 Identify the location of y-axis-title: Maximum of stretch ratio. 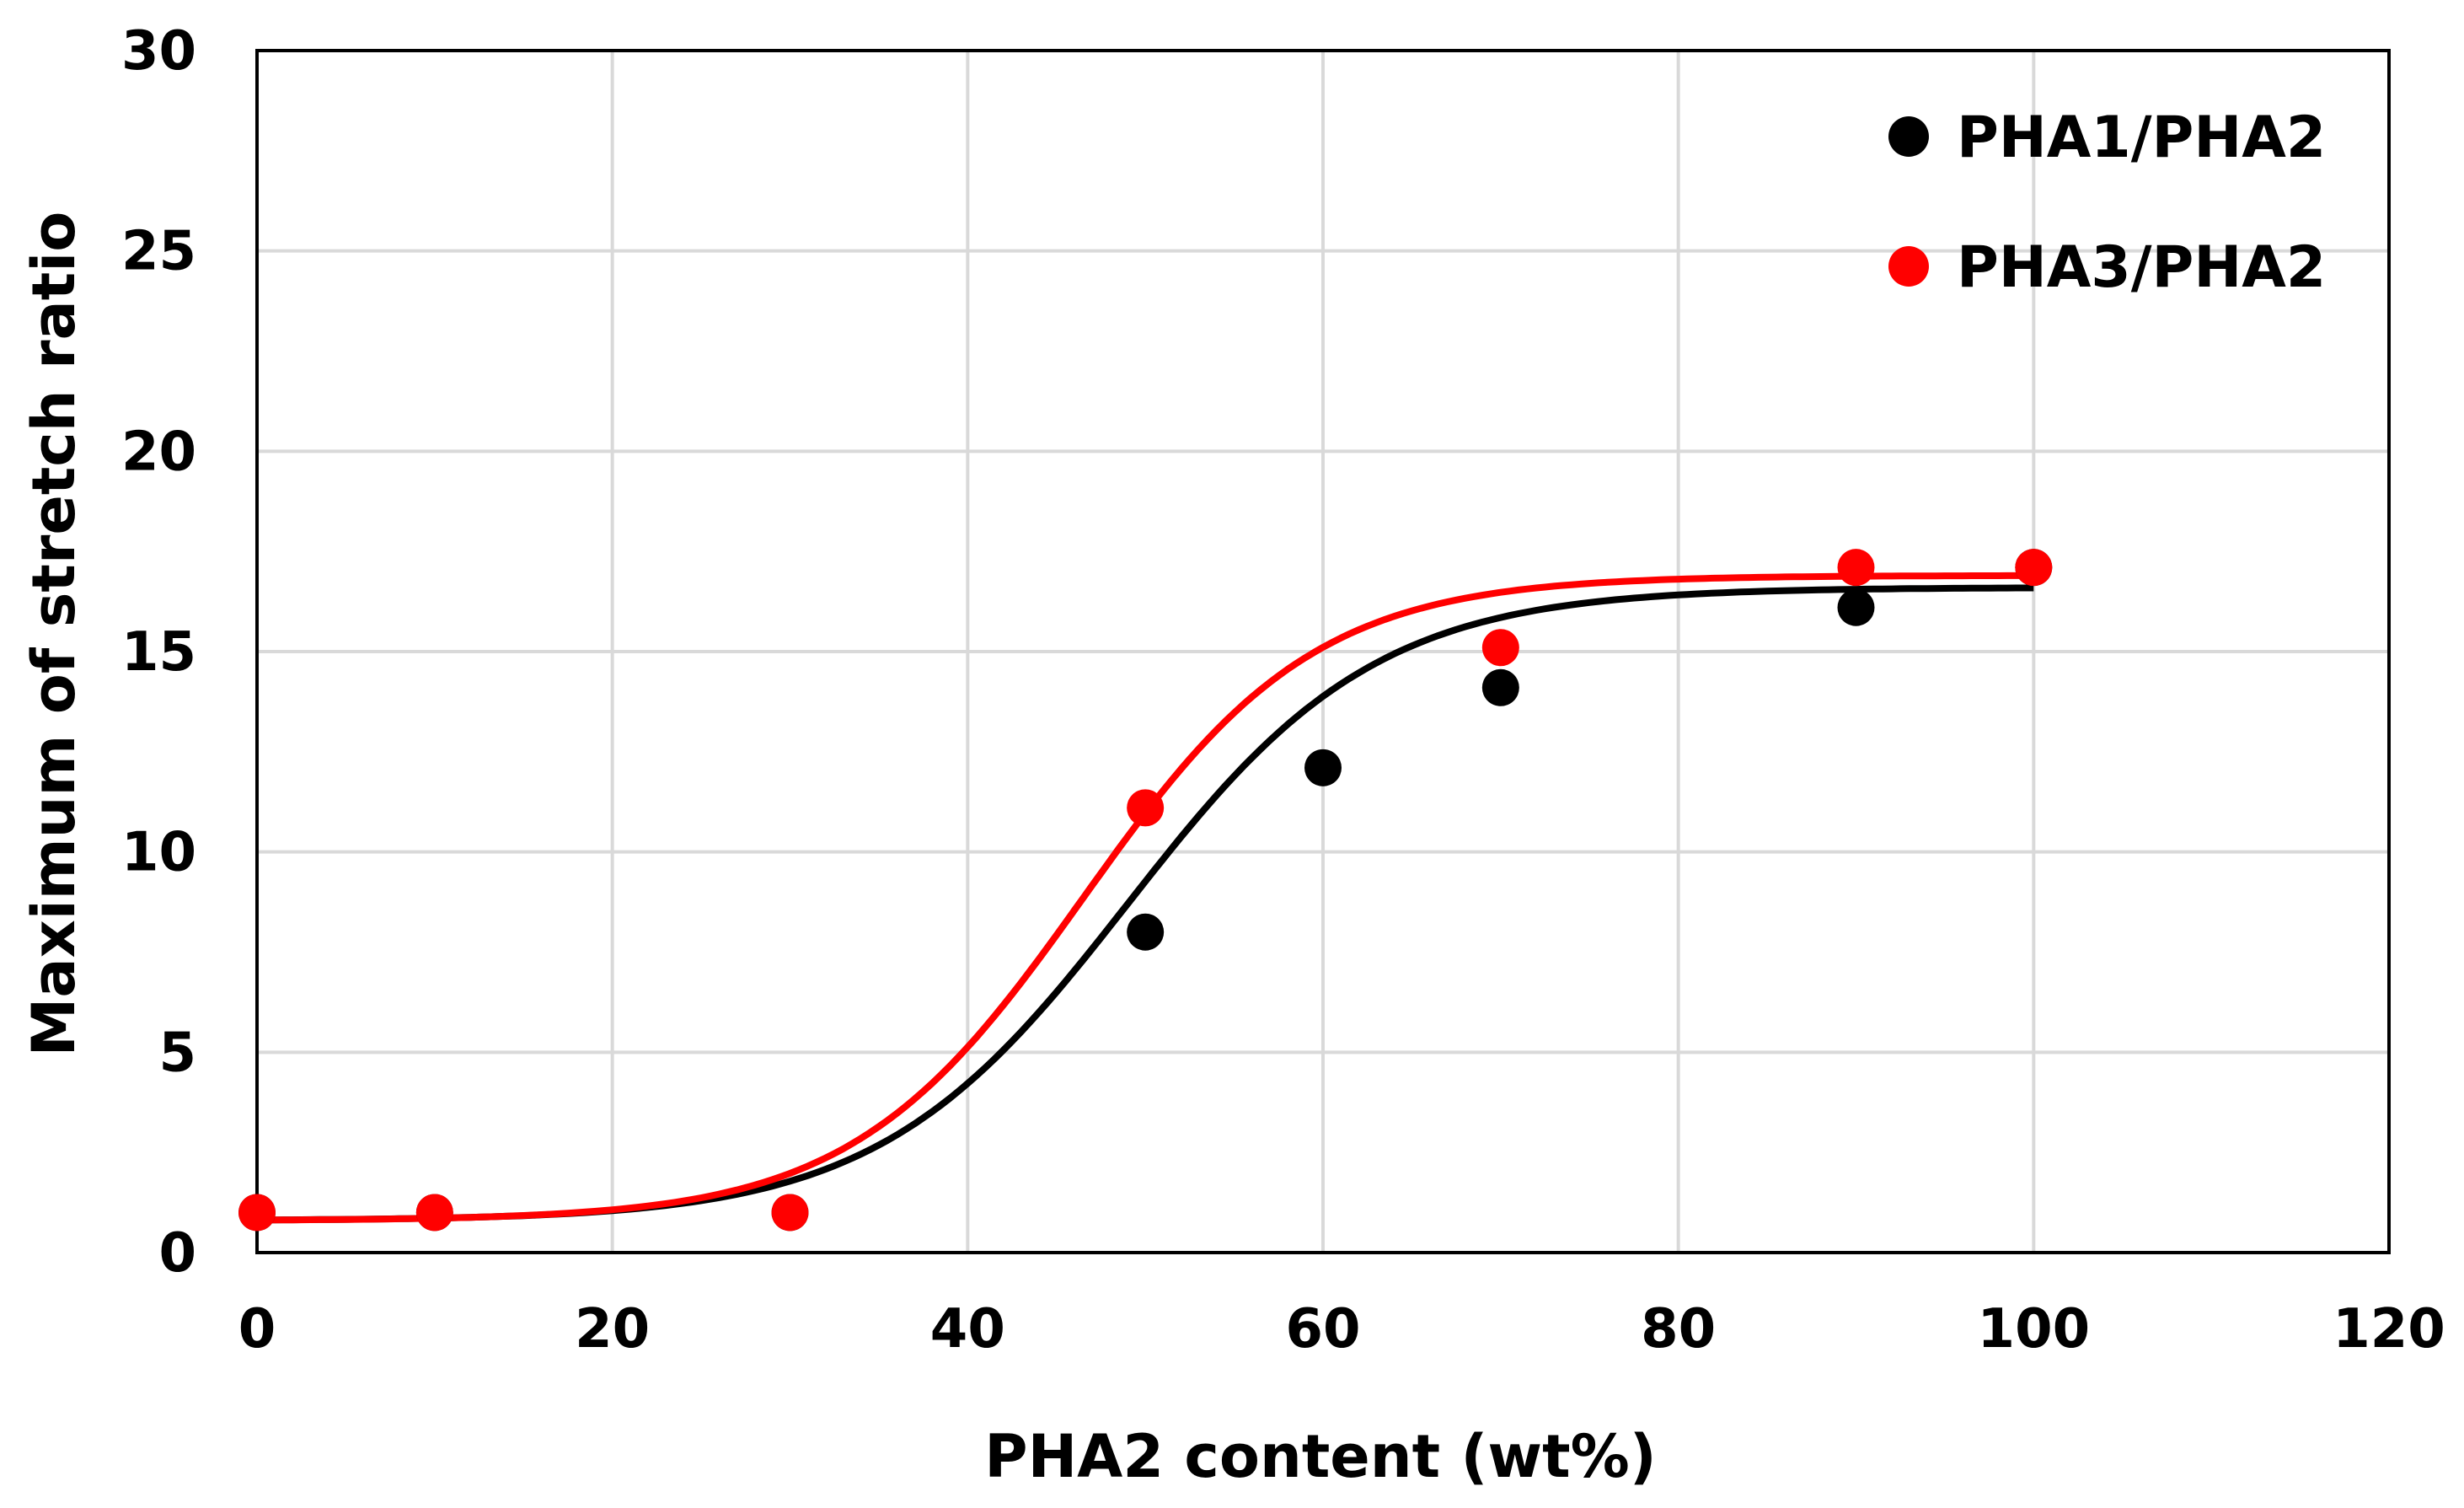
(54, 634).